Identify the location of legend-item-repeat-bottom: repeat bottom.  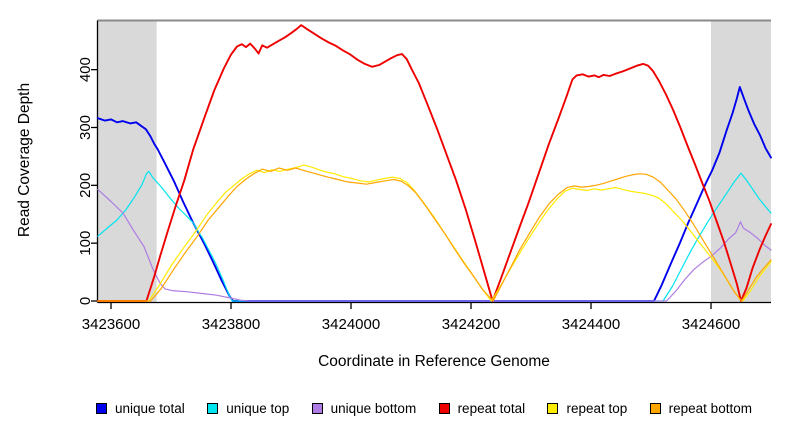
(700, 408).